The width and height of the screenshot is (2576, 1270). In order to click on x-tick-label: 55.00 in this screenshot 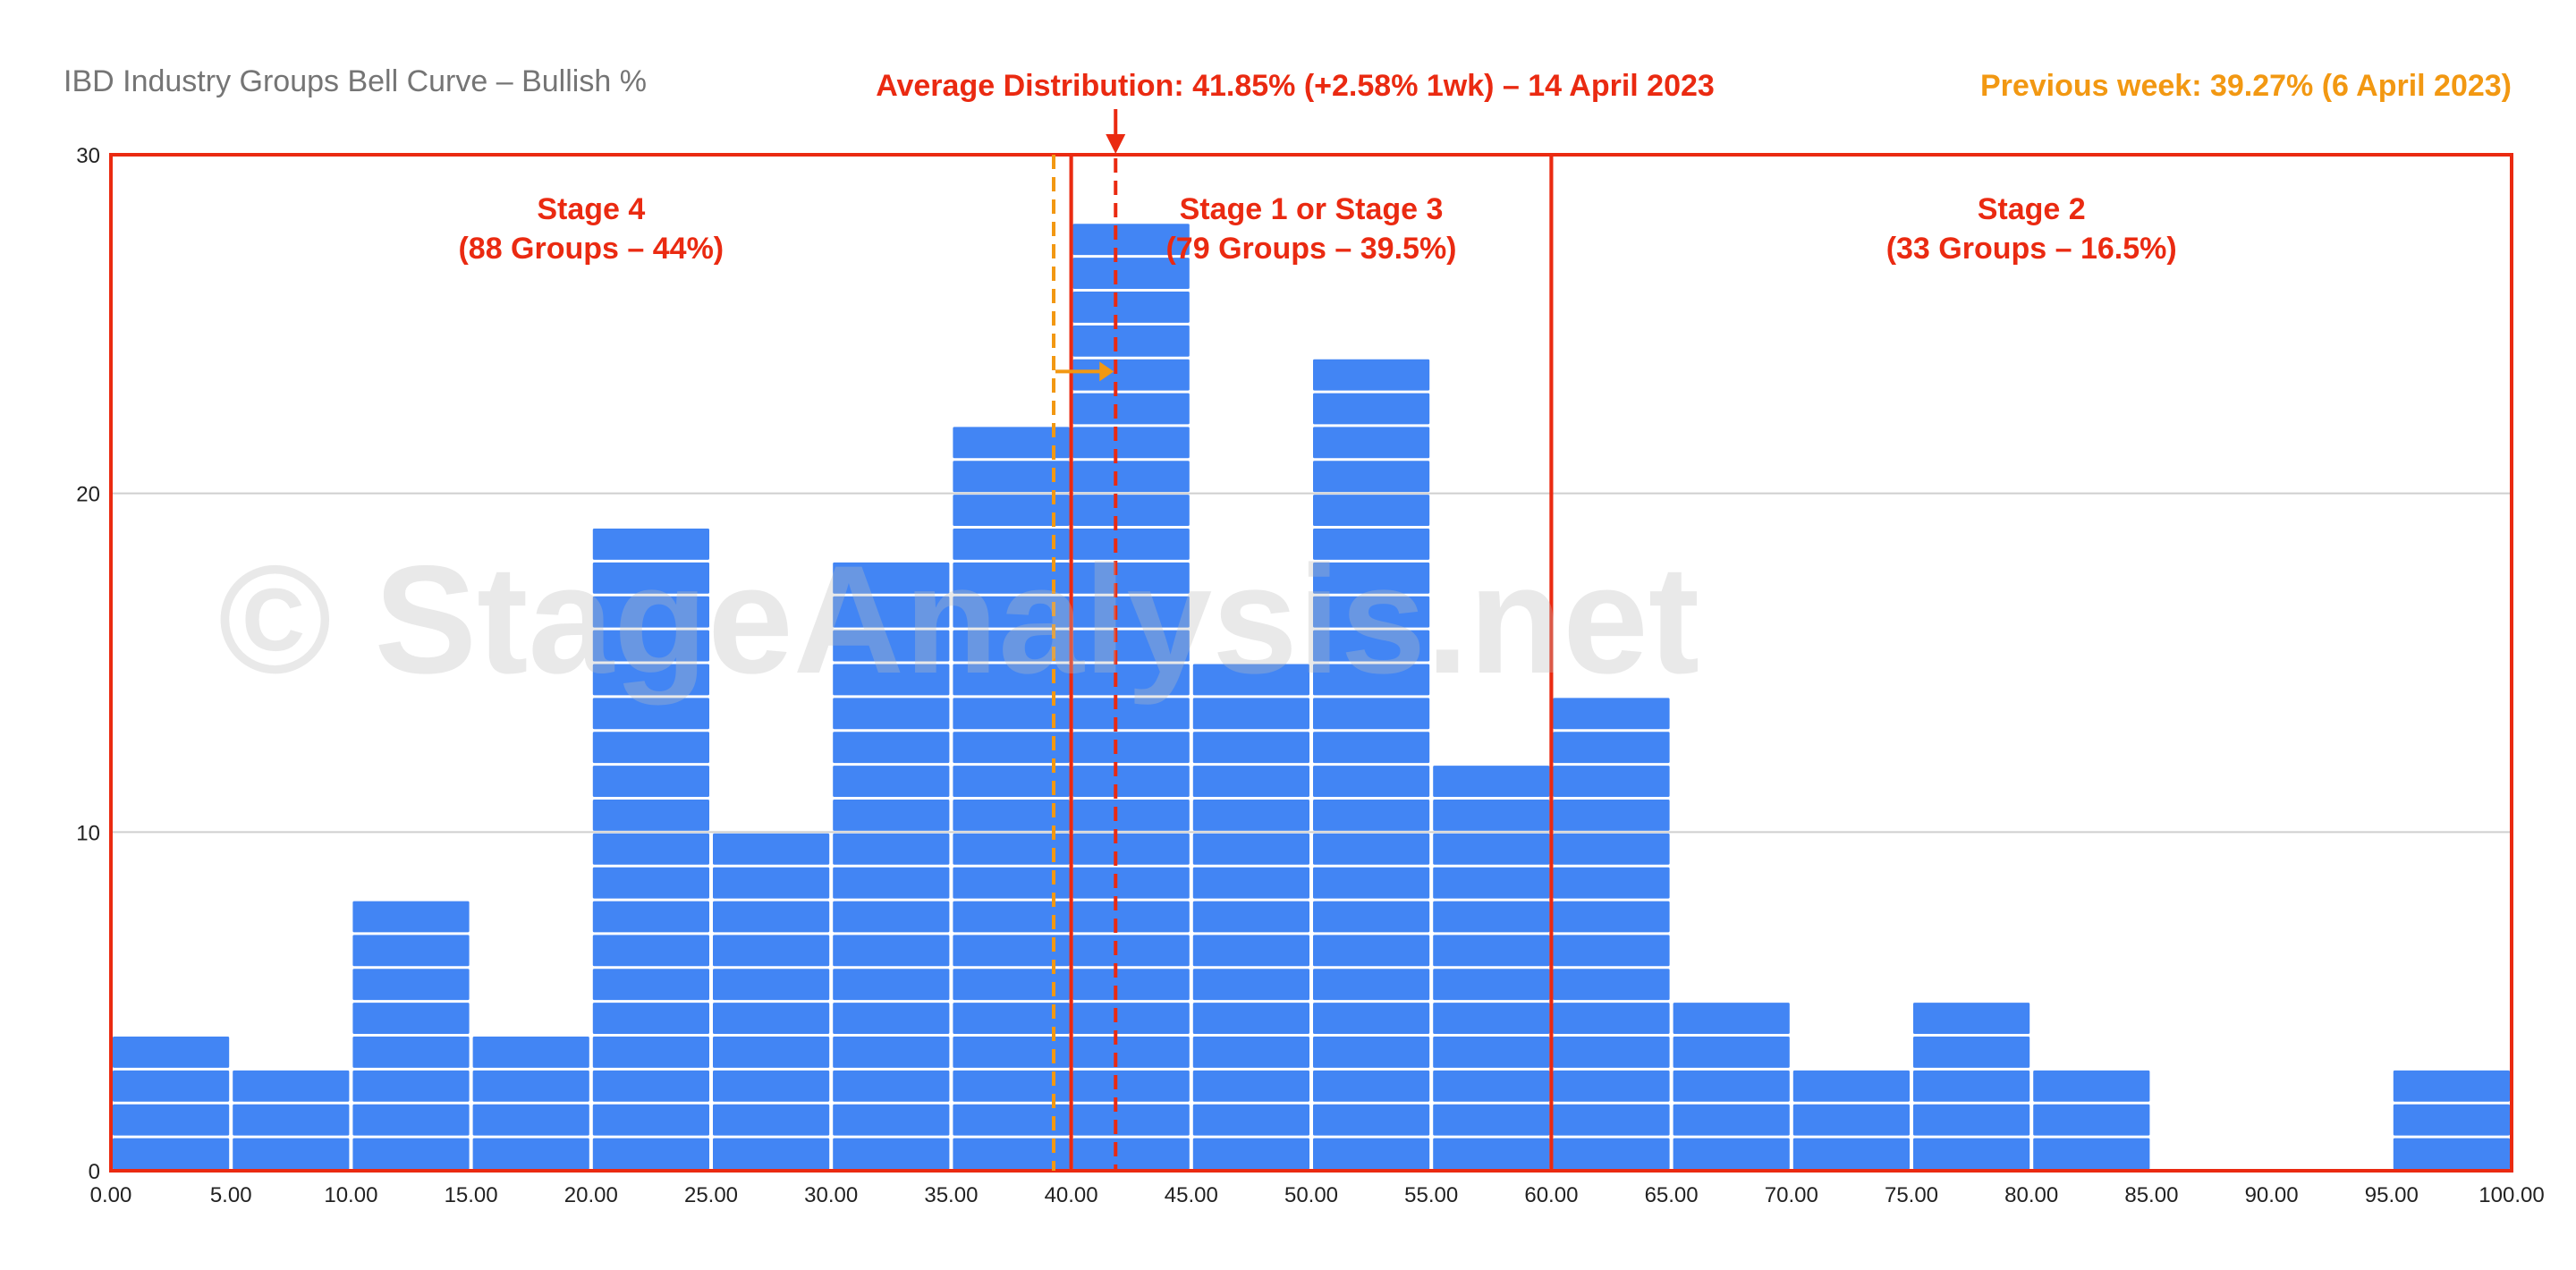, I will do `click(1431, 1195)`.